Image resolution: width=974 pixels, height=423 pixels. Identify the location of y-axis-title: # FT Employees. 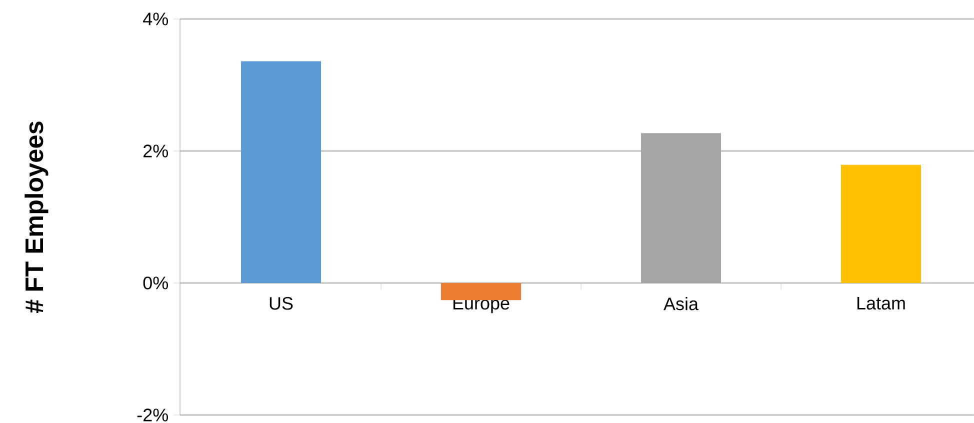
(36, 217).